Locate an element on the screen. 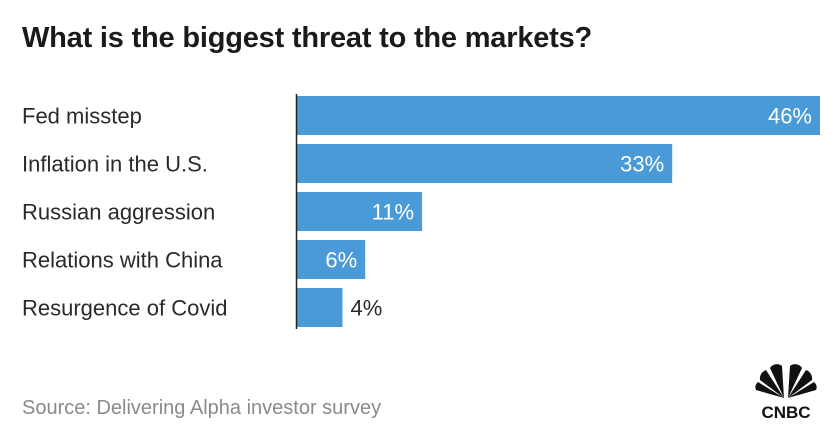 The image size is (840, 446). category-label: Fed misstep is located at coordinates (82, 116).